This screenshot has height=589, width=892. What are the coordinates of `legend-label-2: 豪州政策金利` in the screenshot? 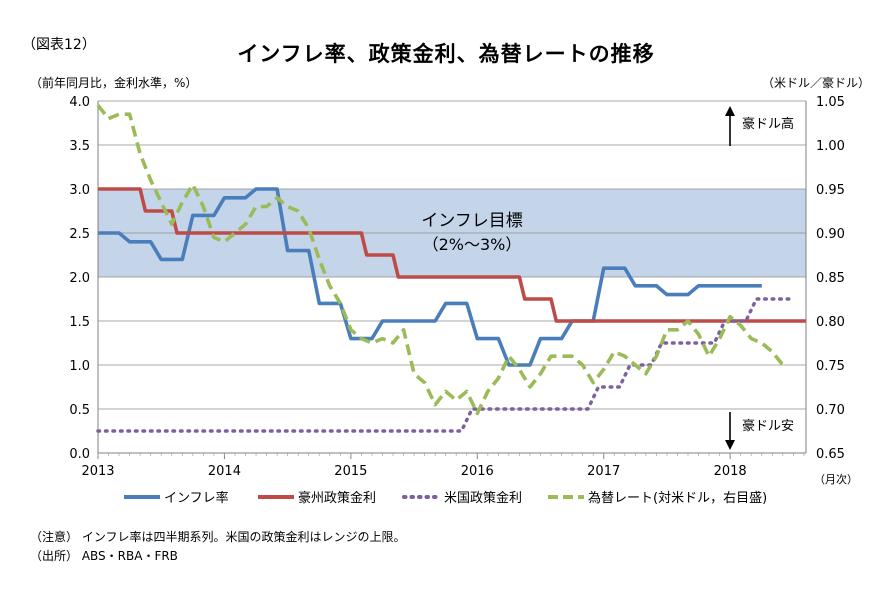 It's located at (337, 498).